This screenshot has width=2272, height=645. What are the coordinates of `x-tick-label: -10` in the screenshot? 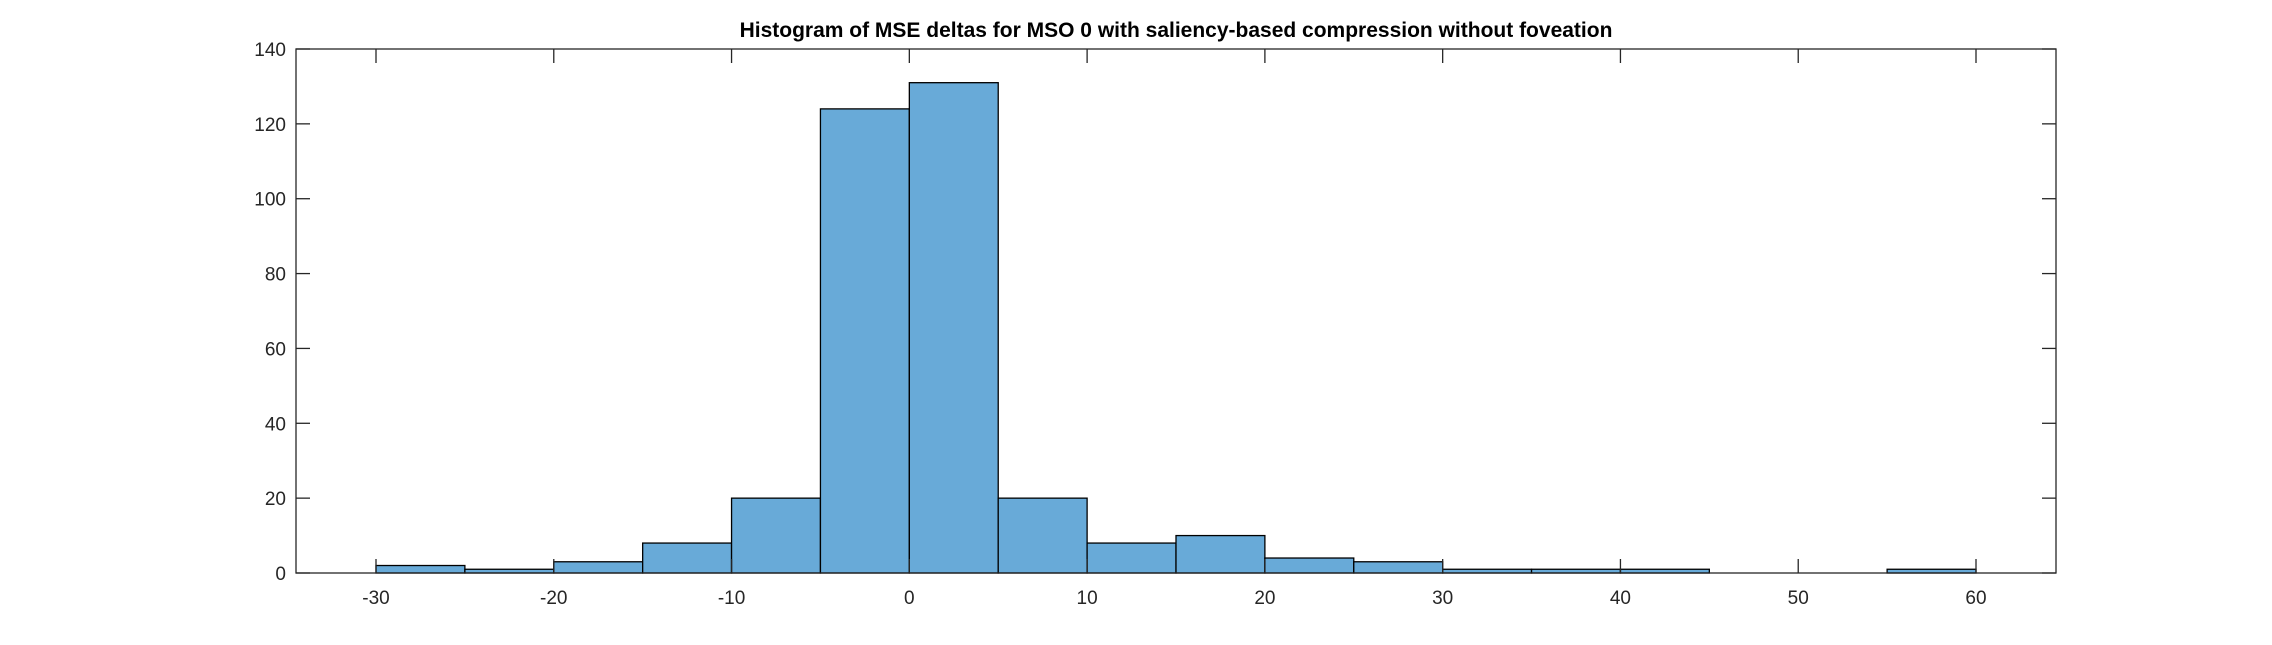 It's located at (731, 598).